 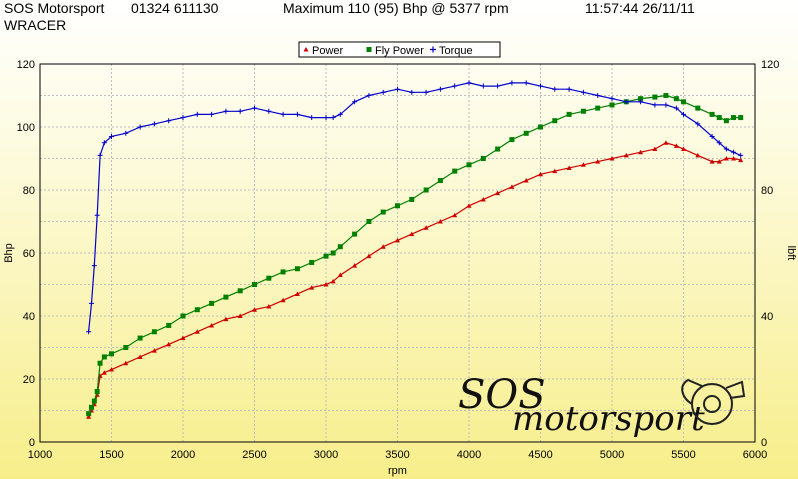 I want to click on y2-tick-label: 40, so click(x=767, y=317).